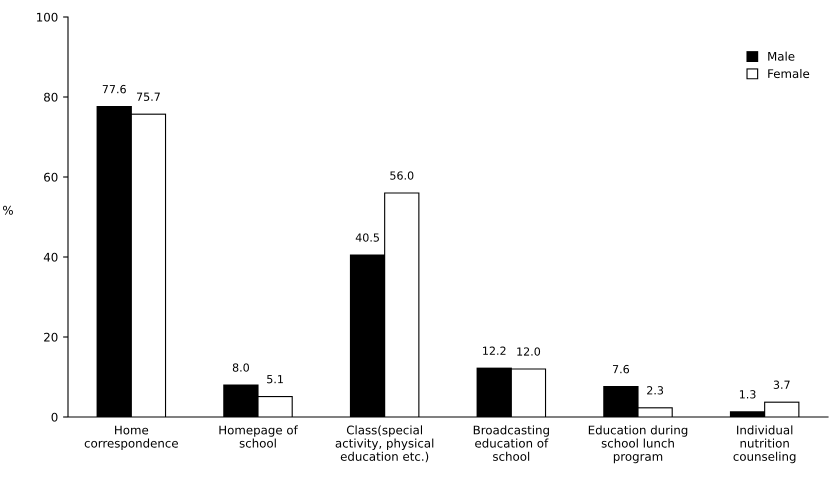 The image size is (833, 484). I want to click on text: 7.6, so click(621, 369).